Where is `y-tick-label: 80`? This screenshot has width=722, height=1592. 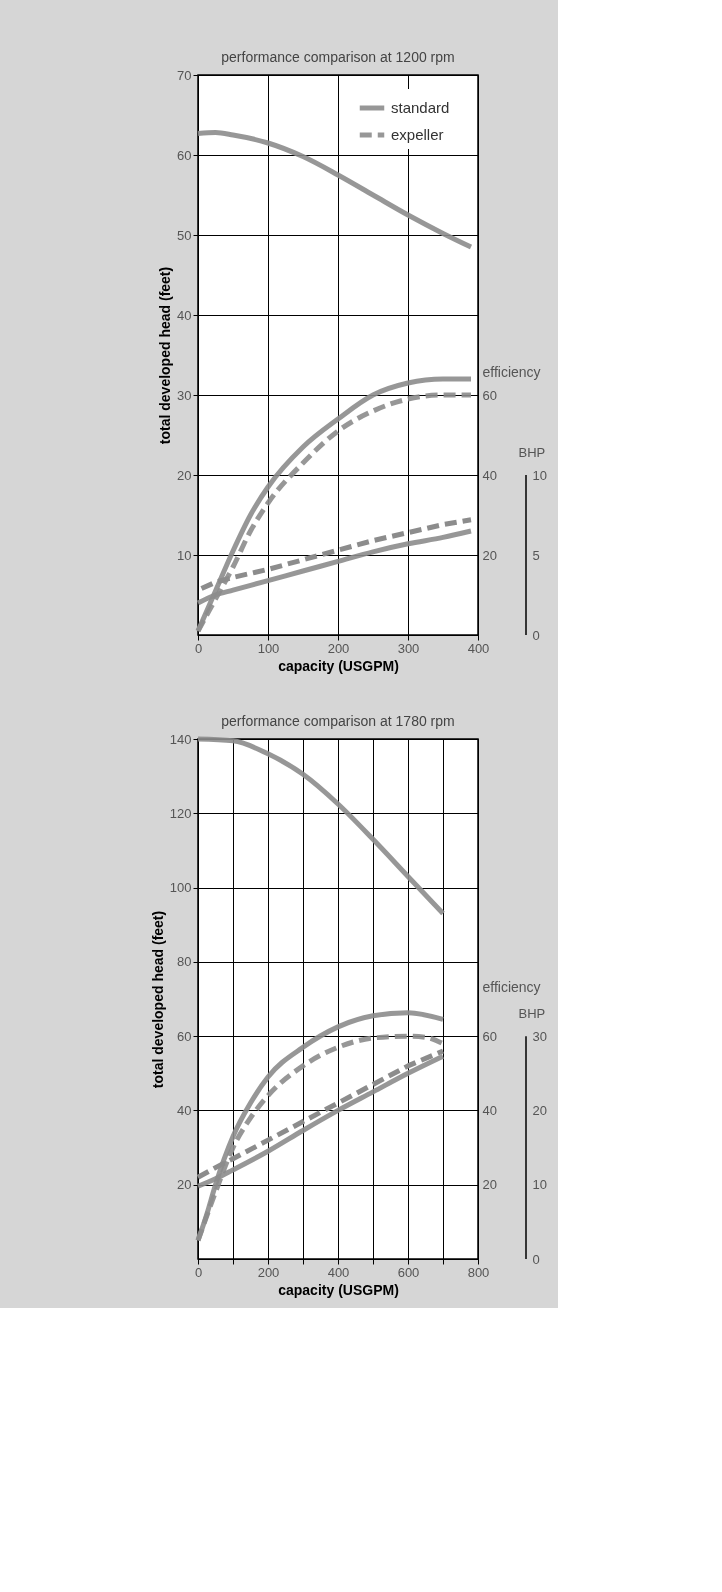
y-tick-label: 80 is located at coordinates (184, 962).